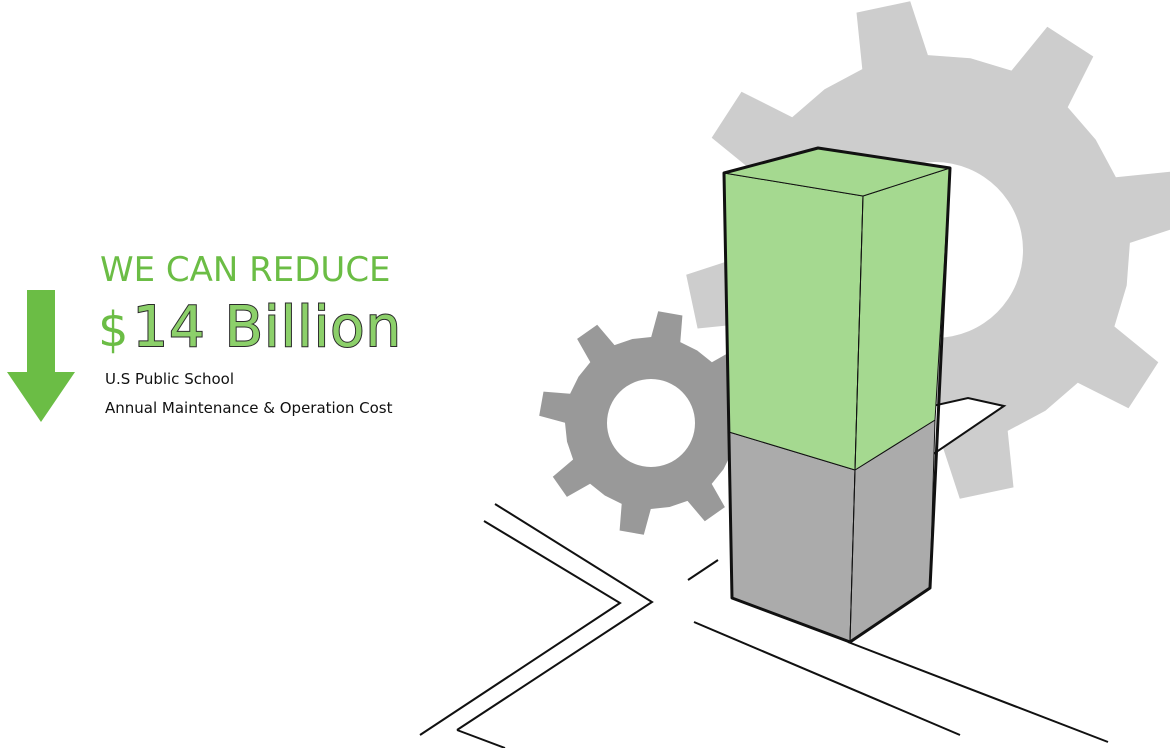 This screenshot has width=1170, height=748. I want to click on street-line-left-edge, so click(481, 738).